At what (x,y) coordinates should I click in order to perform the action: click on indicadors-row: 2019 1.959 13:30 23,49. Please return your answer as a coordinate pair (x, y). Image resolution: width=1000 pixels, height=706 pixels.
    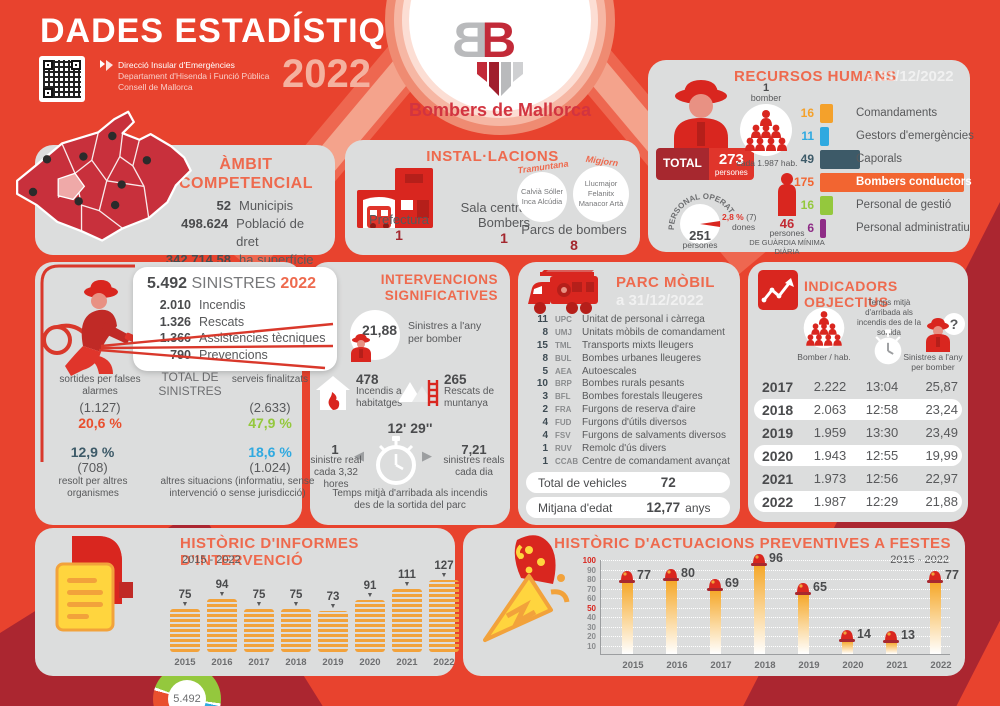
    Looking at the image, I should click on (860, 432).